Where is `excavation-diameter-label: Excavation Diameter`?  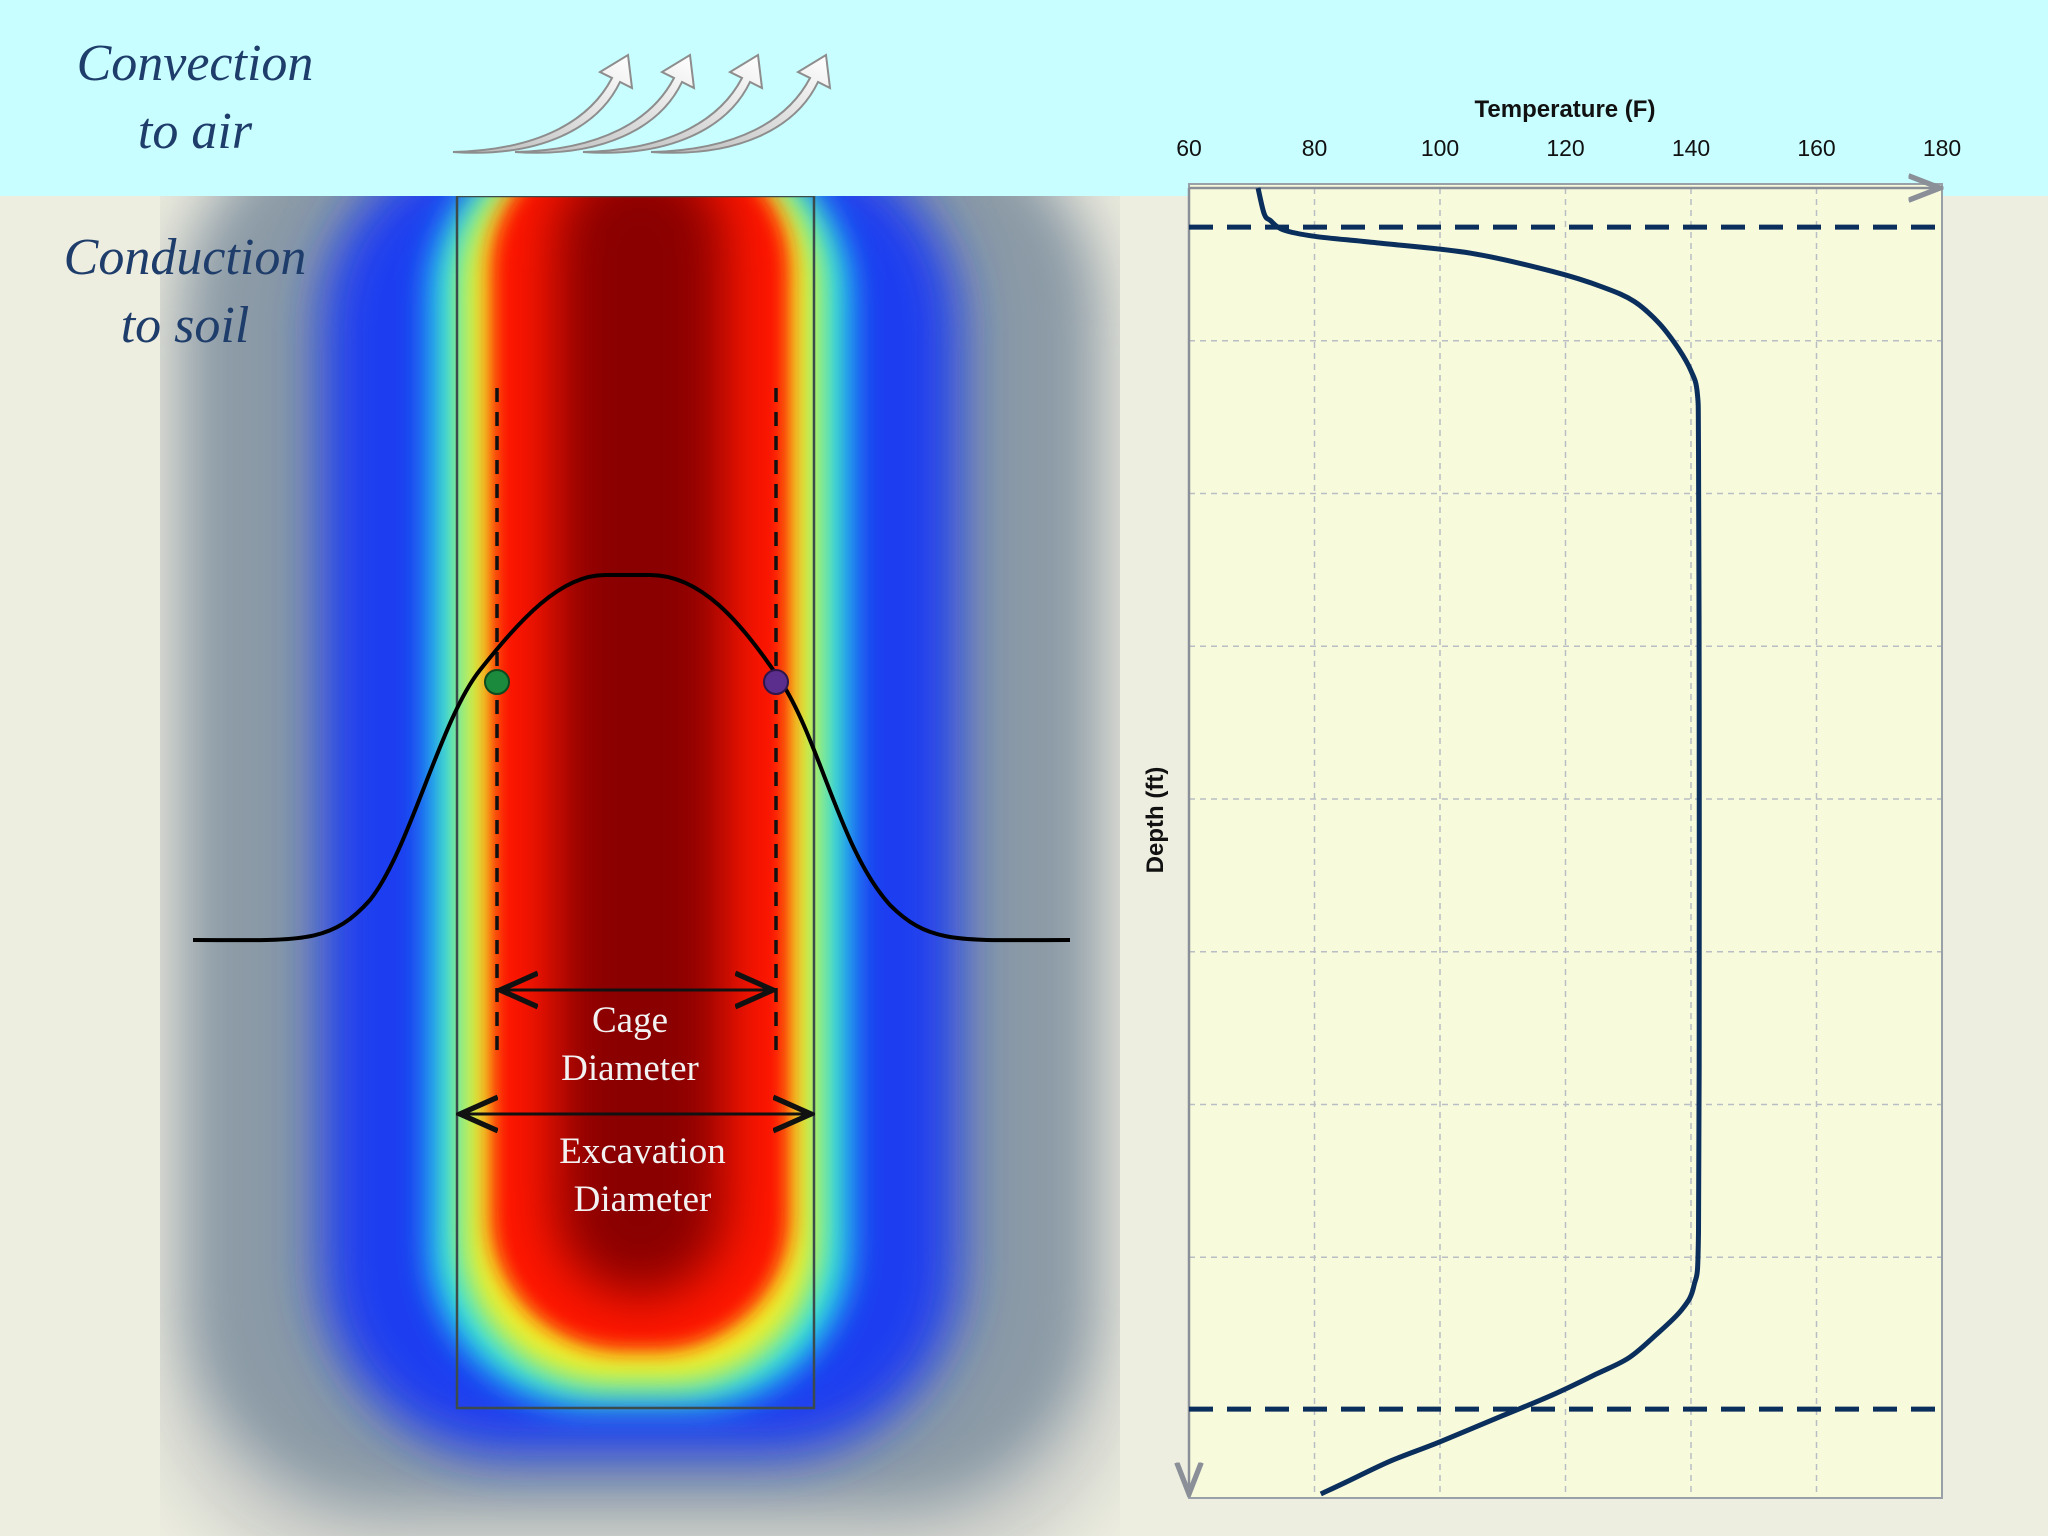 excavation-diameter-label: Excavation Diameter is located at coordinates (642, 1176).